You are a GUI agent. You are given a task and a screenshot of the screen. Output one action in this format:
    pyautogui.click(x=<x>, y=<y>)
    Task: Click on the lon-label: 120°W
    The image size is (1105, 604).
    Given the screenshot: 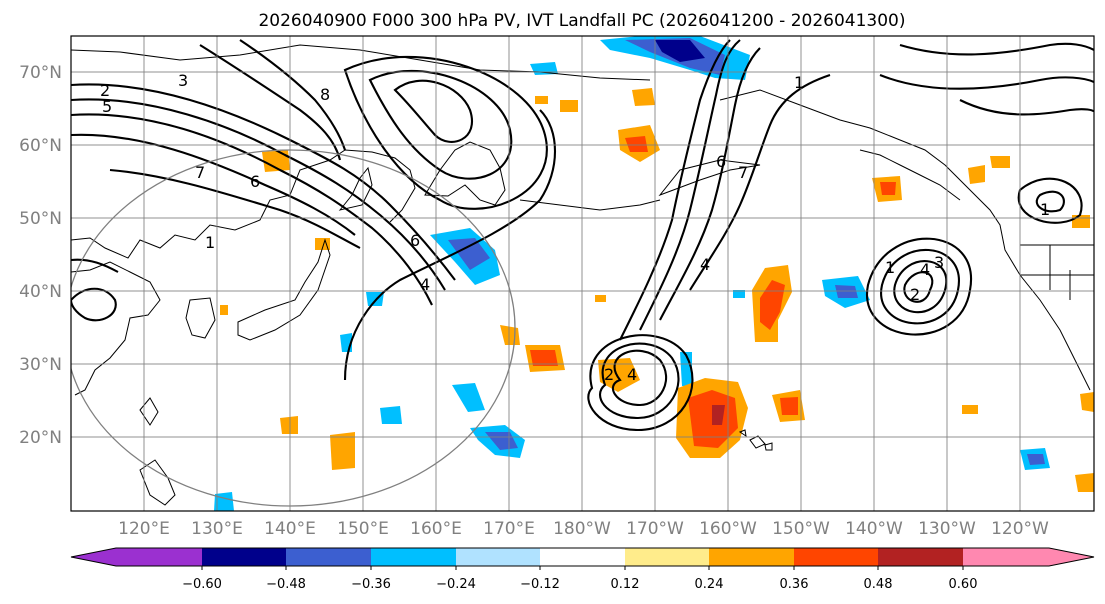 What is the action you would take?
    pyautogui.click(x=1020, y=529)
    